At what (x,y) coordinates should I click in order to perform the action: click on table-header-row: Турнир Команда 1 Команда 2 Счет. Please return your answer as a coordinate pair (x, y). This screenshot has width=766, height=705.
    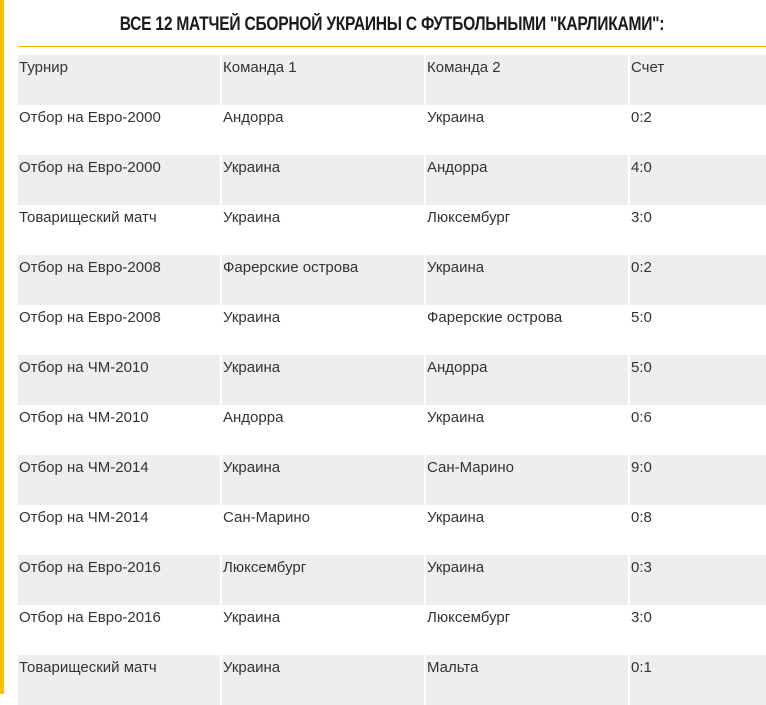
    Looking at the image, I should click on (392, 80).